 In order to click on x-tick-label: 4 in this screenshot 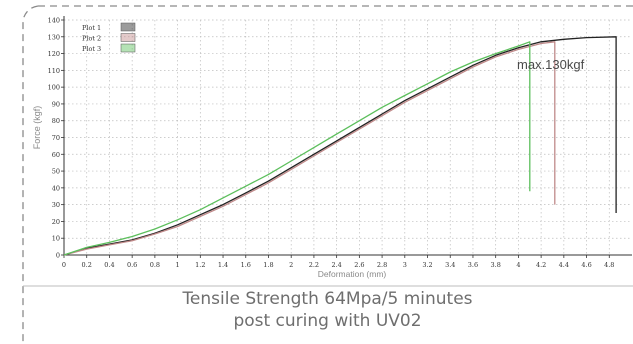, I will do `click(518, 265)`.